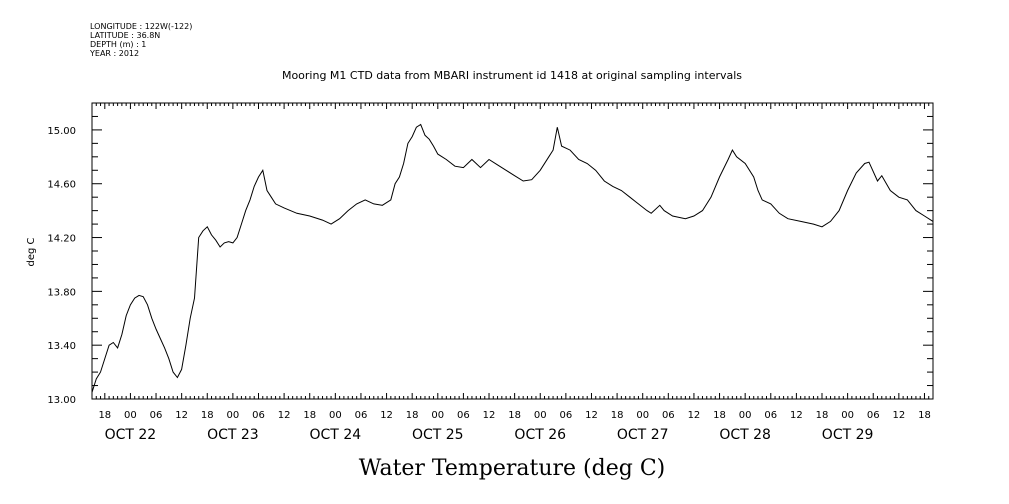 This screenshot has height=504, width=1009. What do you see at coordinates (125, 35) in the screenshot?
I see `latitude-text: LATITUDE : 36.8N` at bounding box center [125, 35].